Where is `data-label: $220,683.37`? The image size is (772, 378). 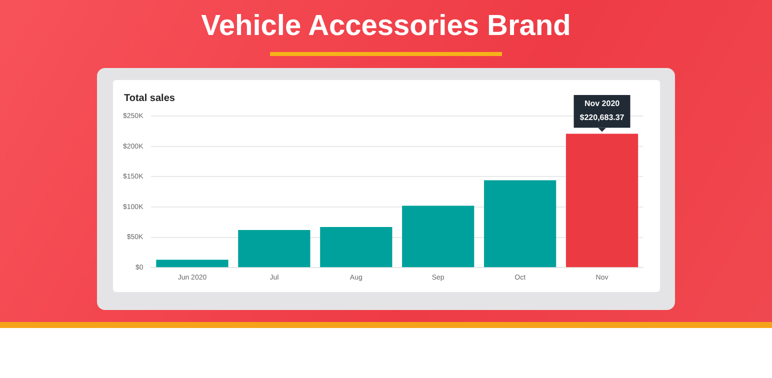 data-label: $220,683.37 is located at coordinates (602, 117).